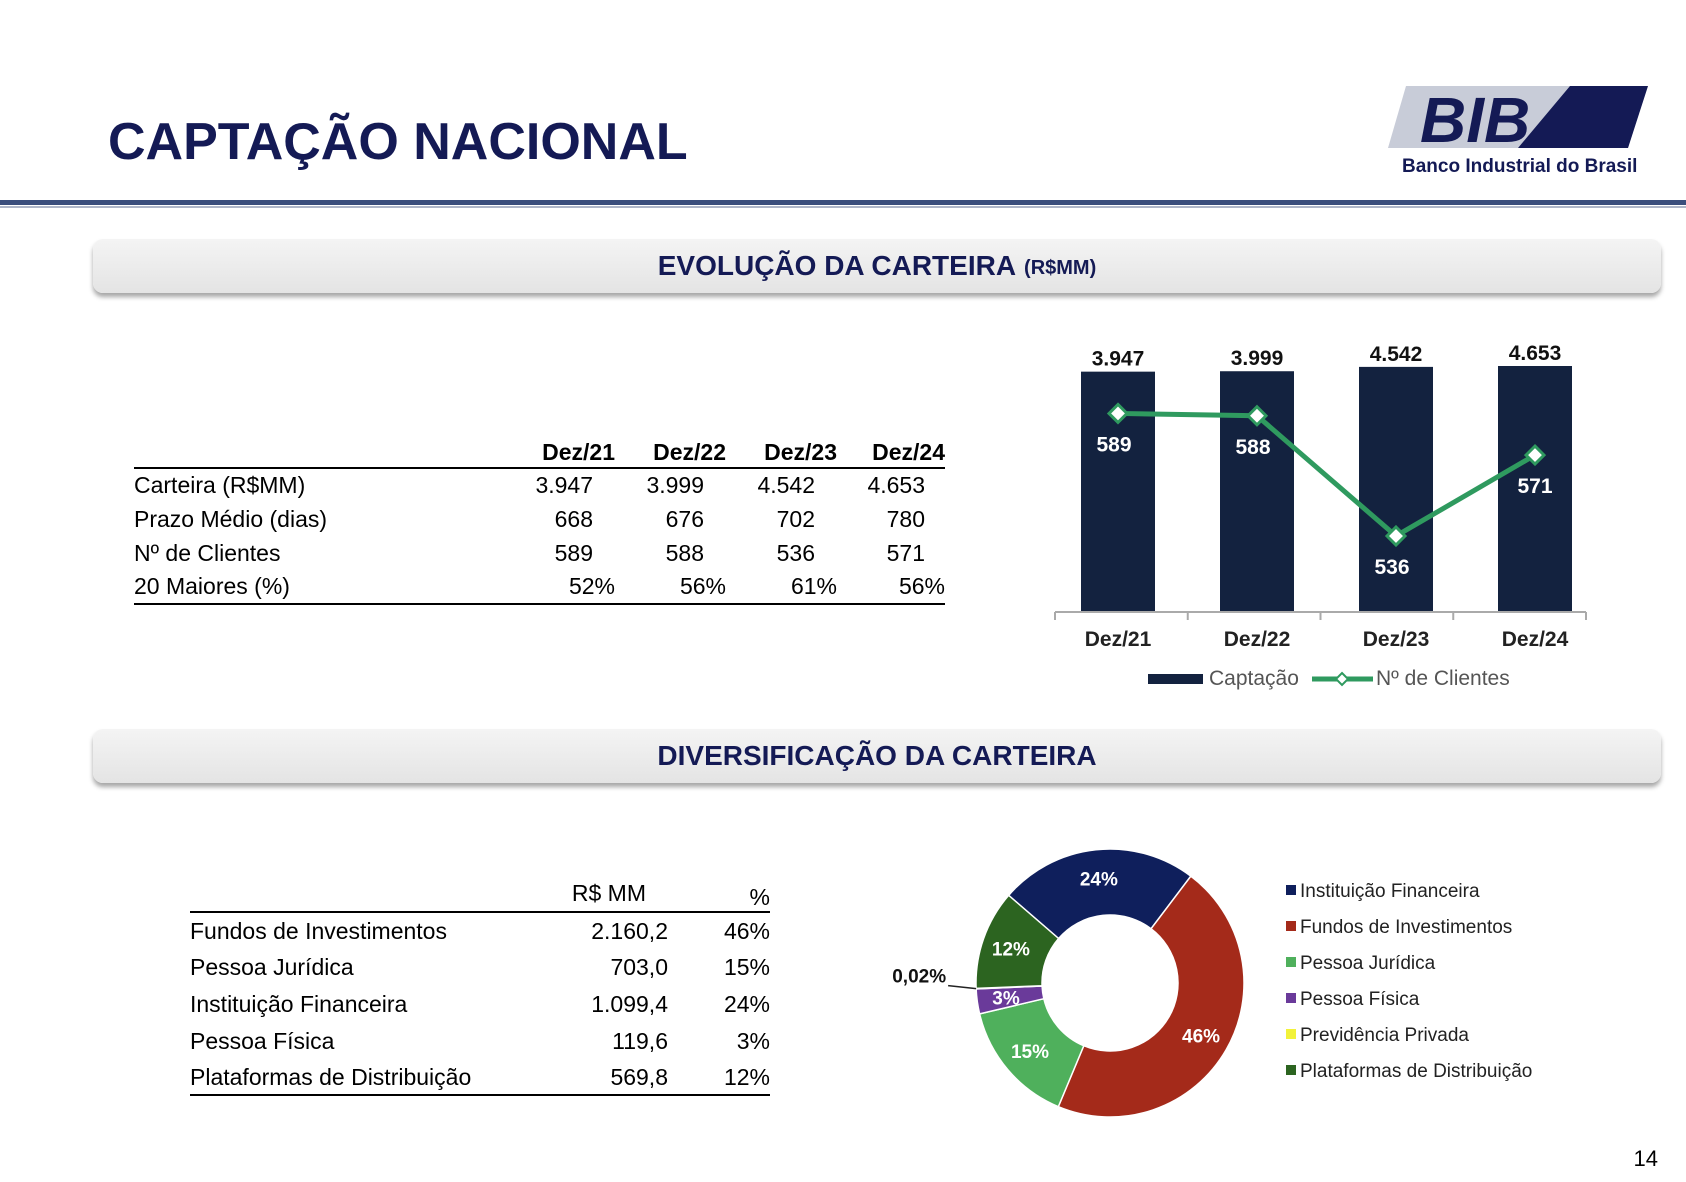 This screenshot has width=1686, height=1182. What do you see at coordinates (262, 1041) in the screenshot?
I see `row-label: Pessoa Física` at bounding box center [262, 1041].